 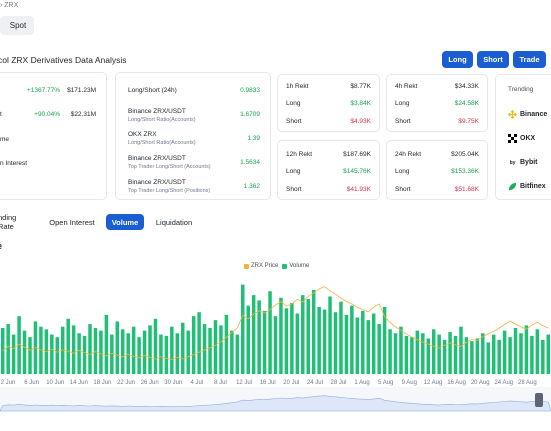 I want to click on tab-funding-rate: nding Rate, so click(x=8, y=222).